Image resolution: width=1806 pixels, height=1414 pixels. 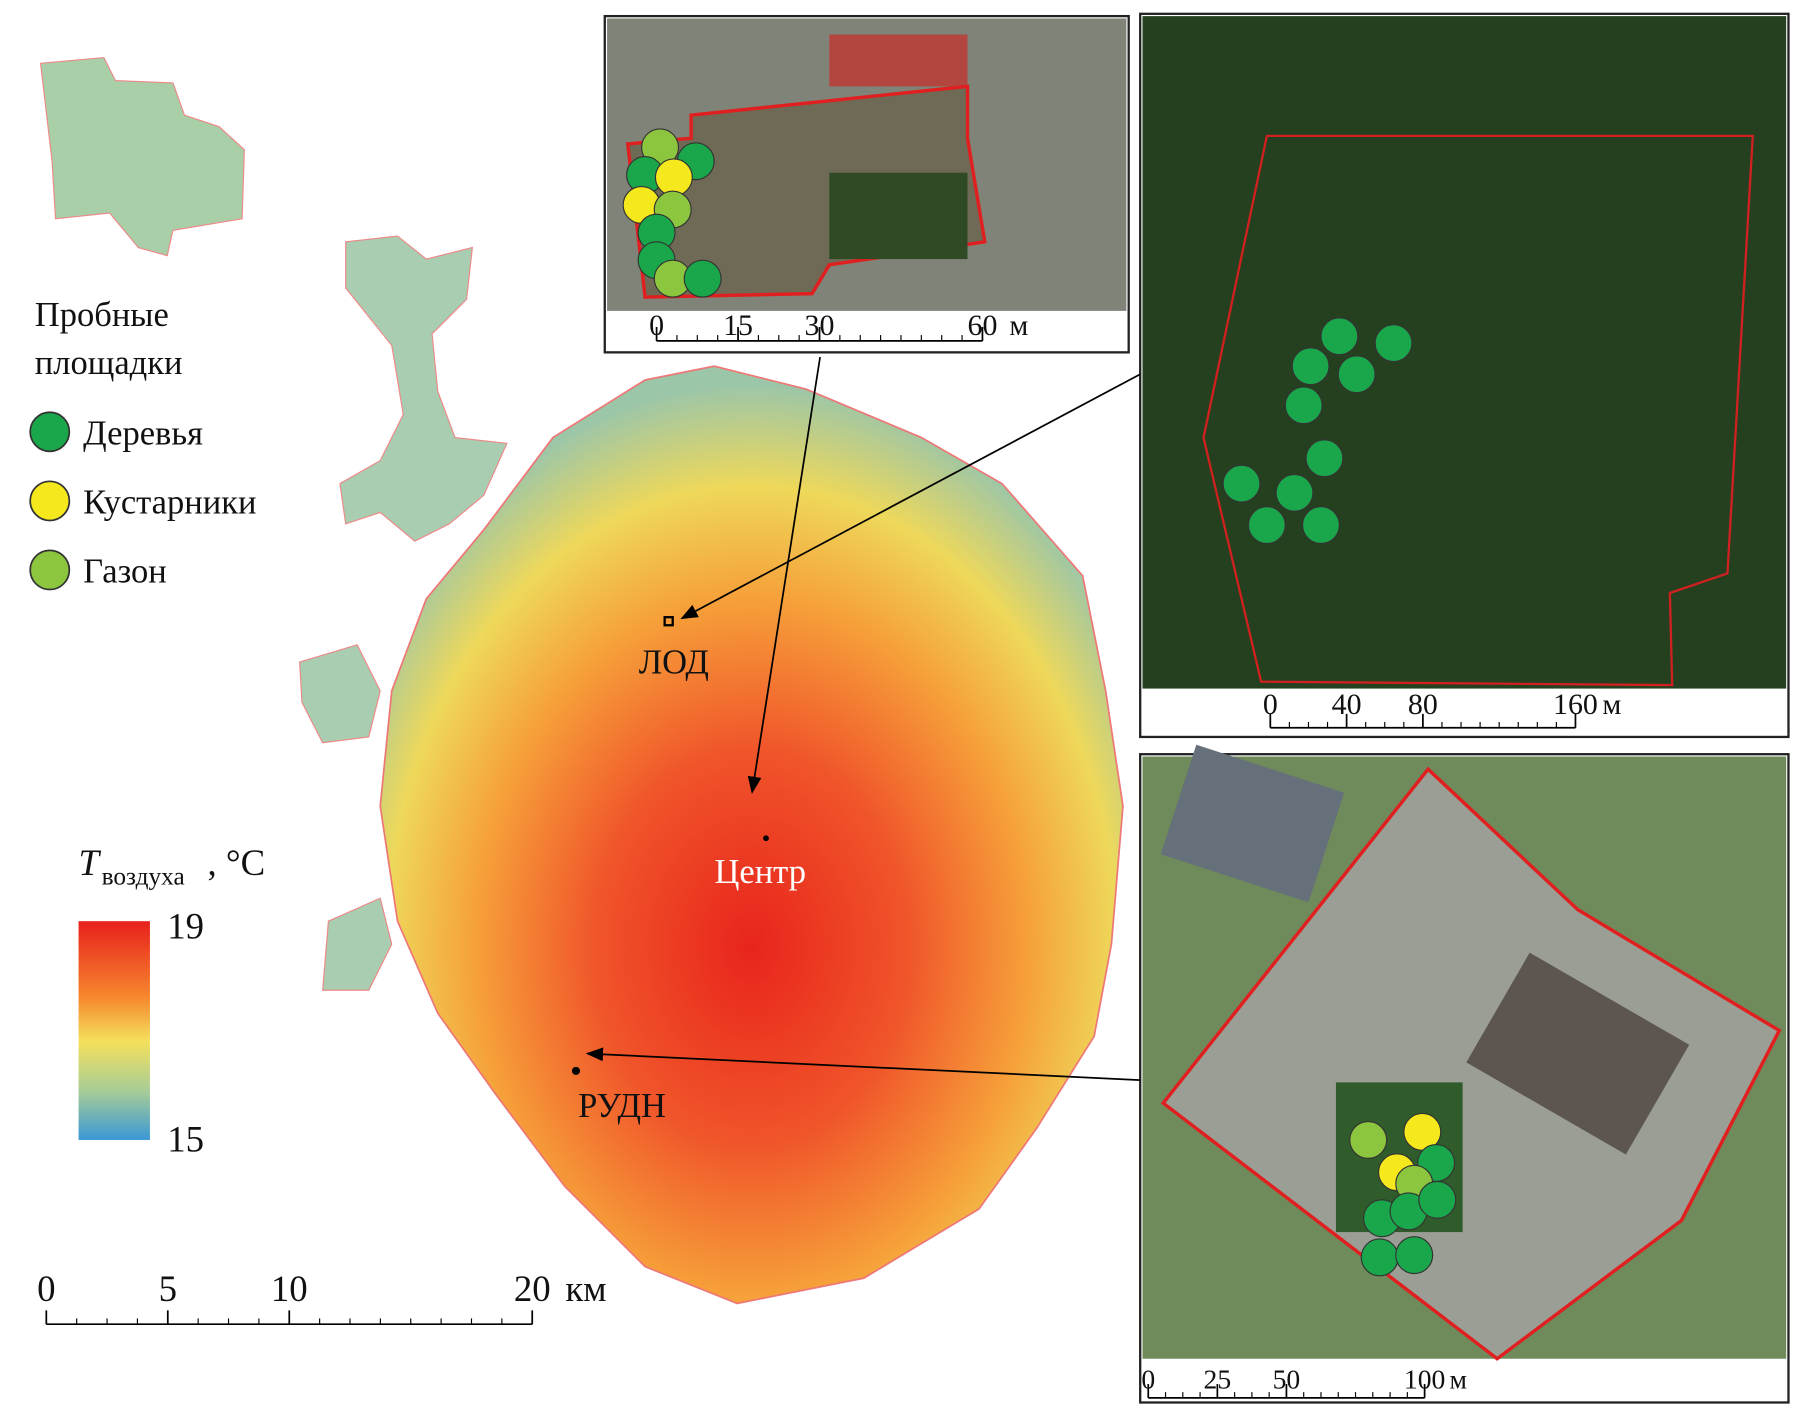 I want to click on legend-title: Пробные, so click(x=102, y=315).